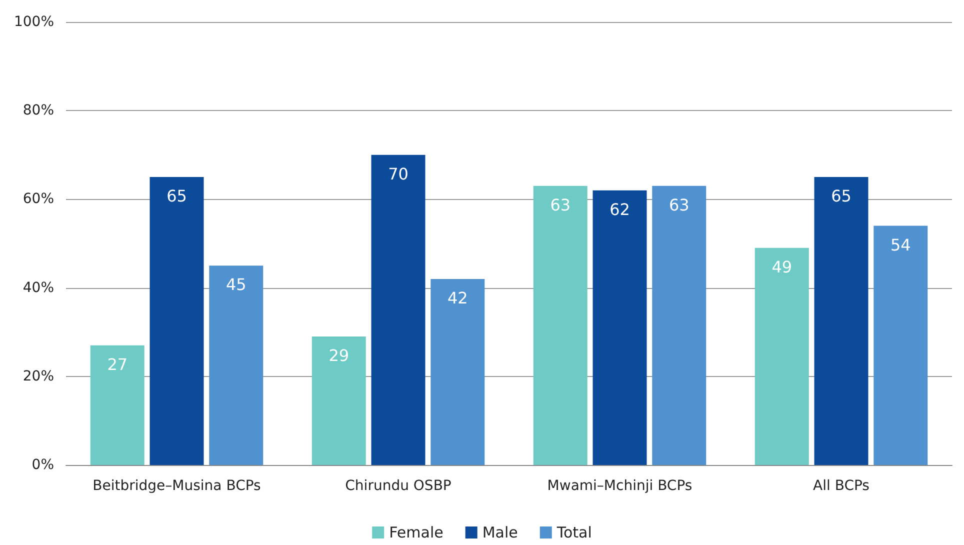  I want to click on legend-label: Total, so click(574, 533).